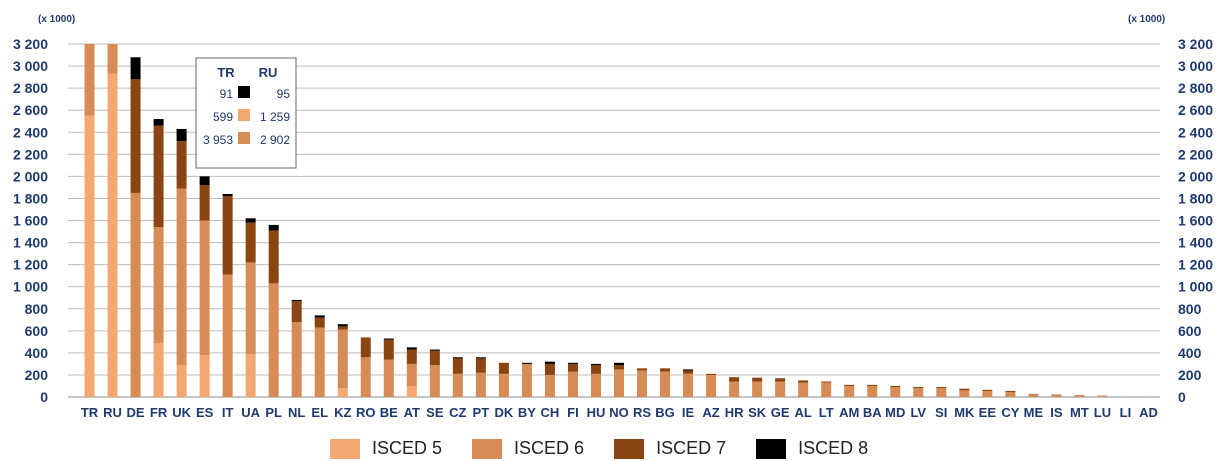 This screenshot has width=1220, height=461. I want to click on y-tick-label: 2 400, so click(1195, 132).